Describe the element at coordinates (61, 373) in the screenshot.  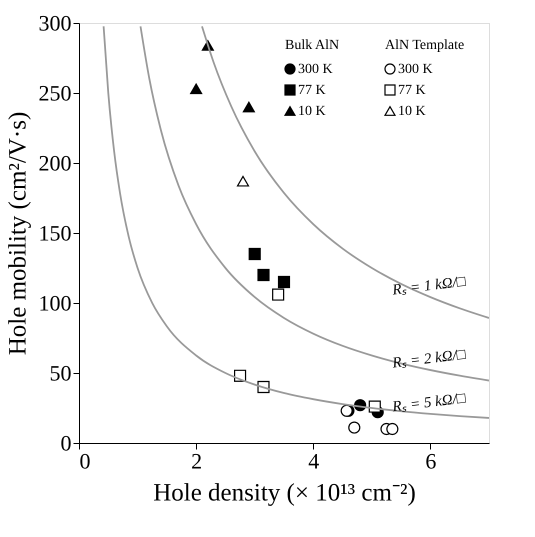
I see `y-tick-label: 50` at that location.